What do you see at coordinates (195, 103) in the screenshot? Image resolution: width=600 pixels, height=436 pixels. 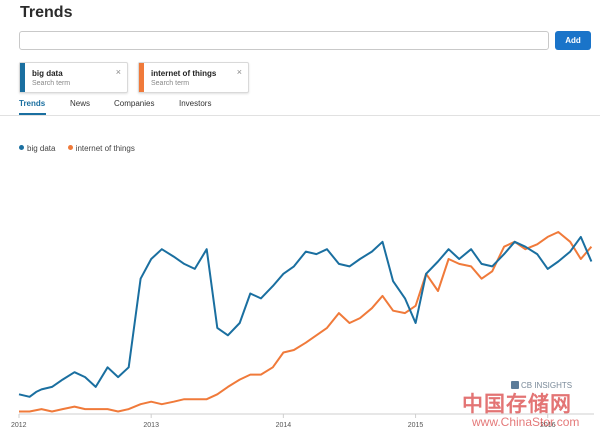 I see `tab-investors: Investors` at bounding box center [195, 103].